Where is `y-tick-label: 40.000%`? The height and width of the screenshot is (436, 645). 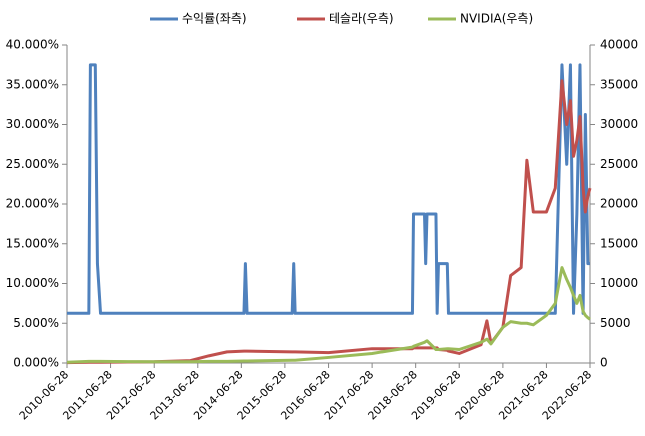 y-tick-label: 40.000% is located at coordinates (32, 45).